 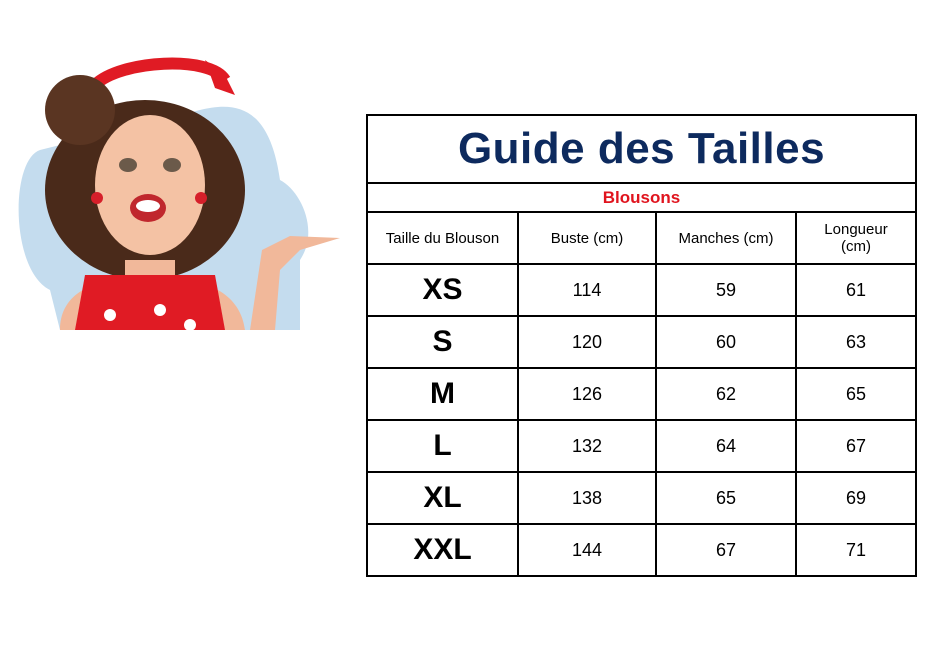 What do you see at coordinates (726, 342) in the screenshot?
I see `manches-cell: 60` at bounding box center [726, 342].